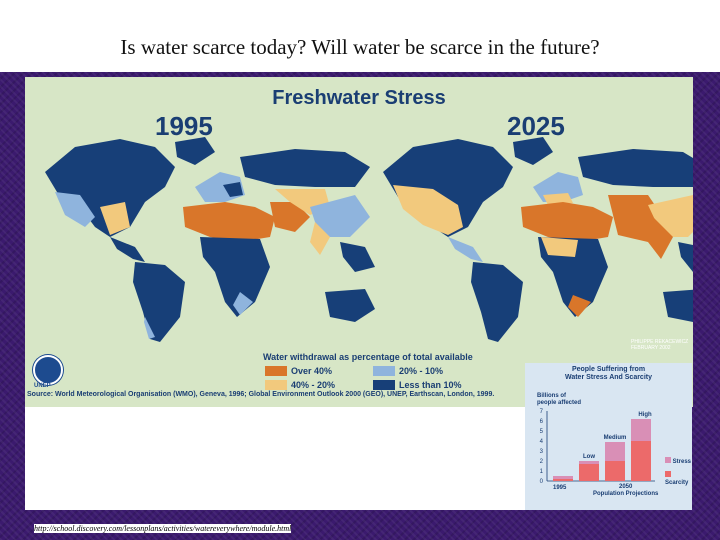 Image resolution: width=720 pixels, height=540 pixels. What do you see at coordinates (542, 462) in the screenshot?
I see `y-tick-label: 2` at bounding box center [542, 462].